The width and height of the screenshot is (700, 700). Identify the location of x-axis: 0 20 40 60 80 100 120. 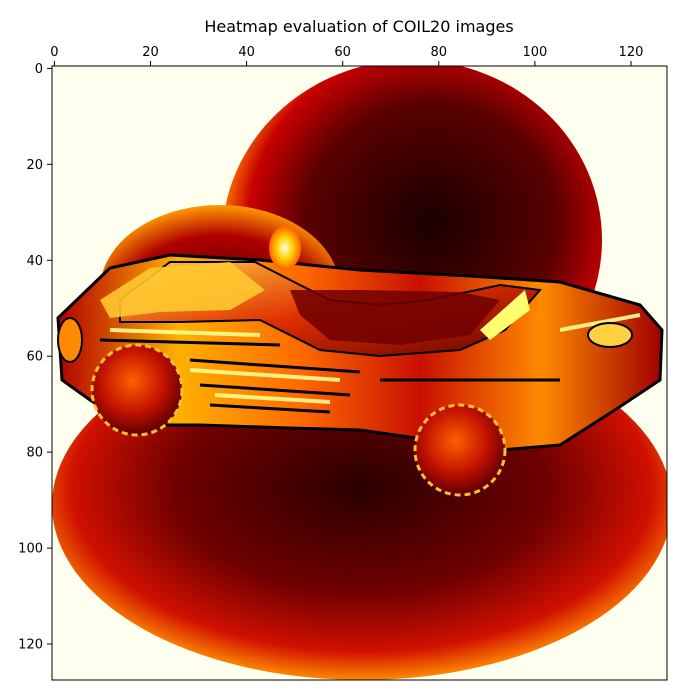
(346, 55).